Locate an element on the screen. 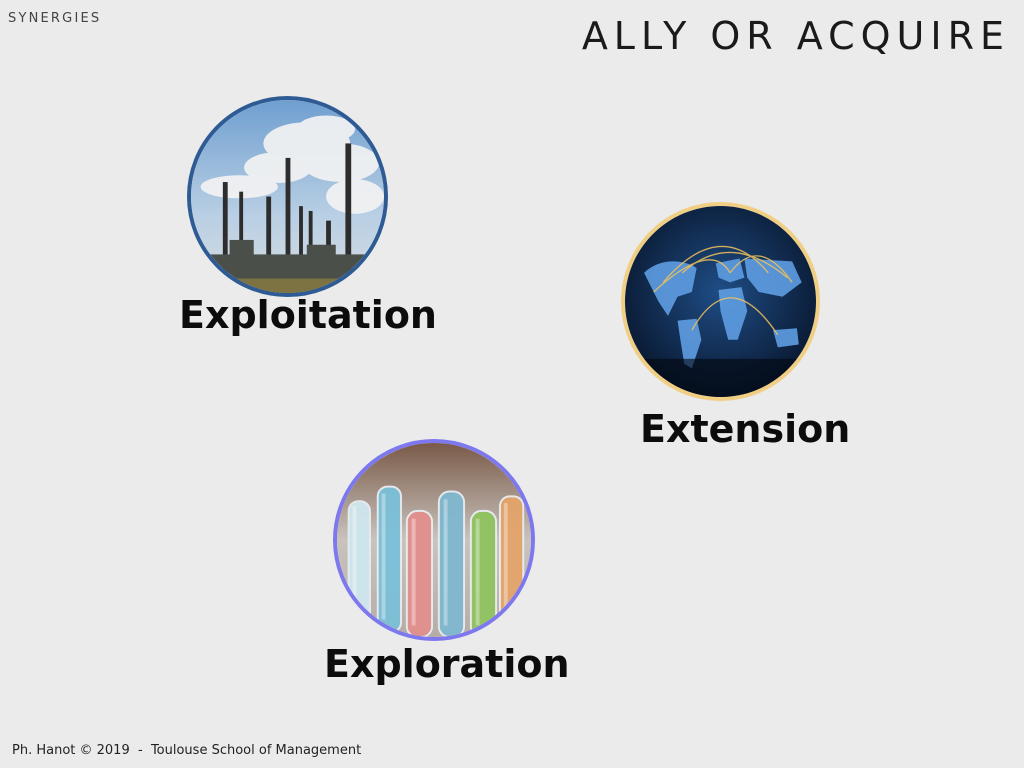 The width and height of the screenshot is (1024, 768). exploitation-caption: Exploitation is located at coordinates (308, 315).